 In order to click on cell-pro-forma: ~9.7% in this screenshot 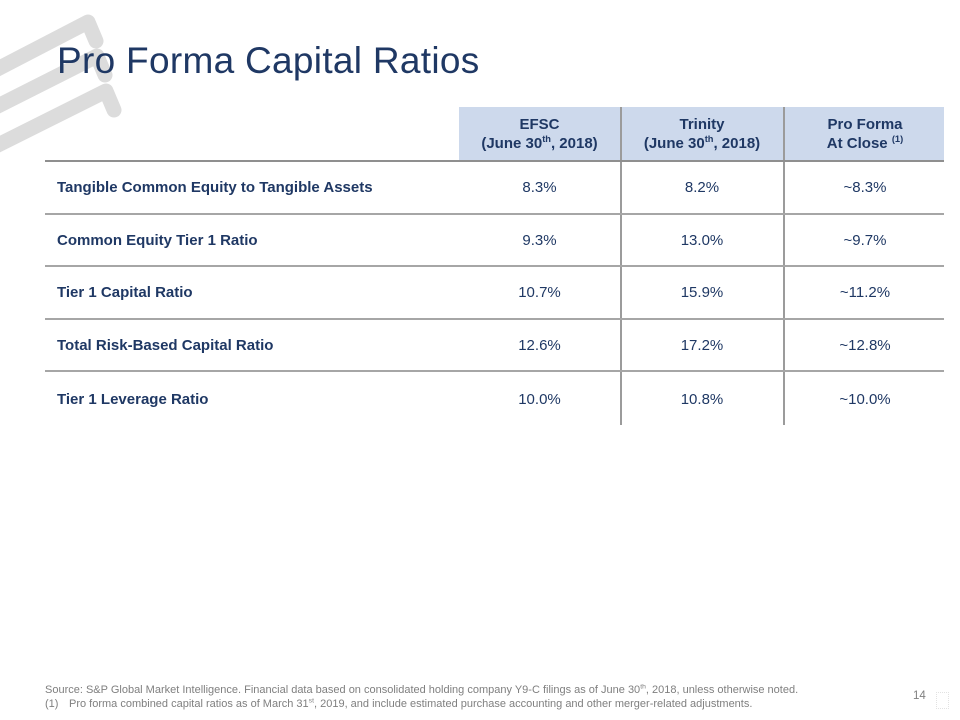, I will do `click(865, 240)`.